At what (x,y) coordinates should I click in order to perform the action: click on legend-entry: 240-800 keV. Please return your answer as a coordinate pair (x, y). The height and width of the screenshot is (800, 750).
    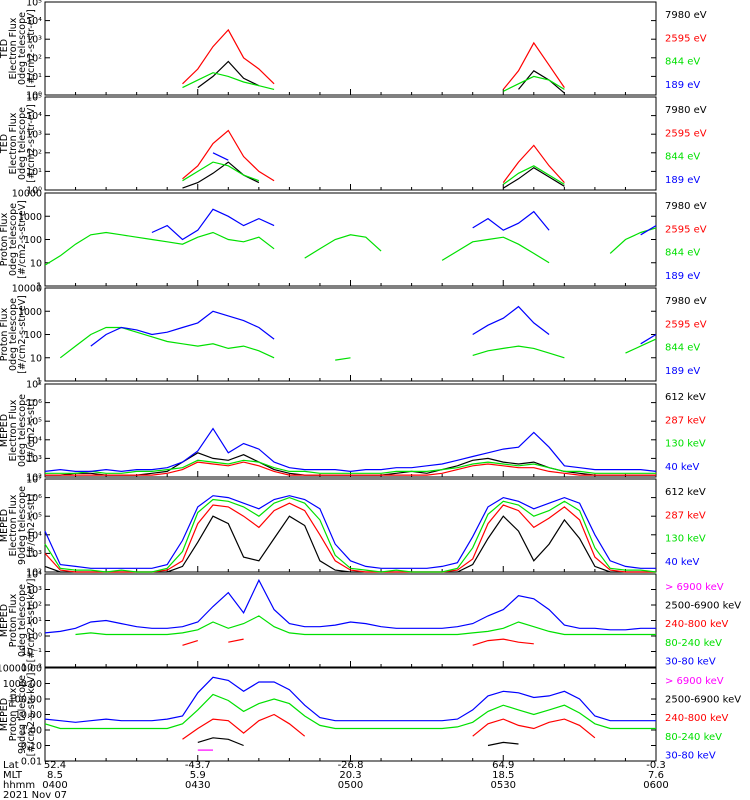
    Looking at the image, I should click on (697, 718).